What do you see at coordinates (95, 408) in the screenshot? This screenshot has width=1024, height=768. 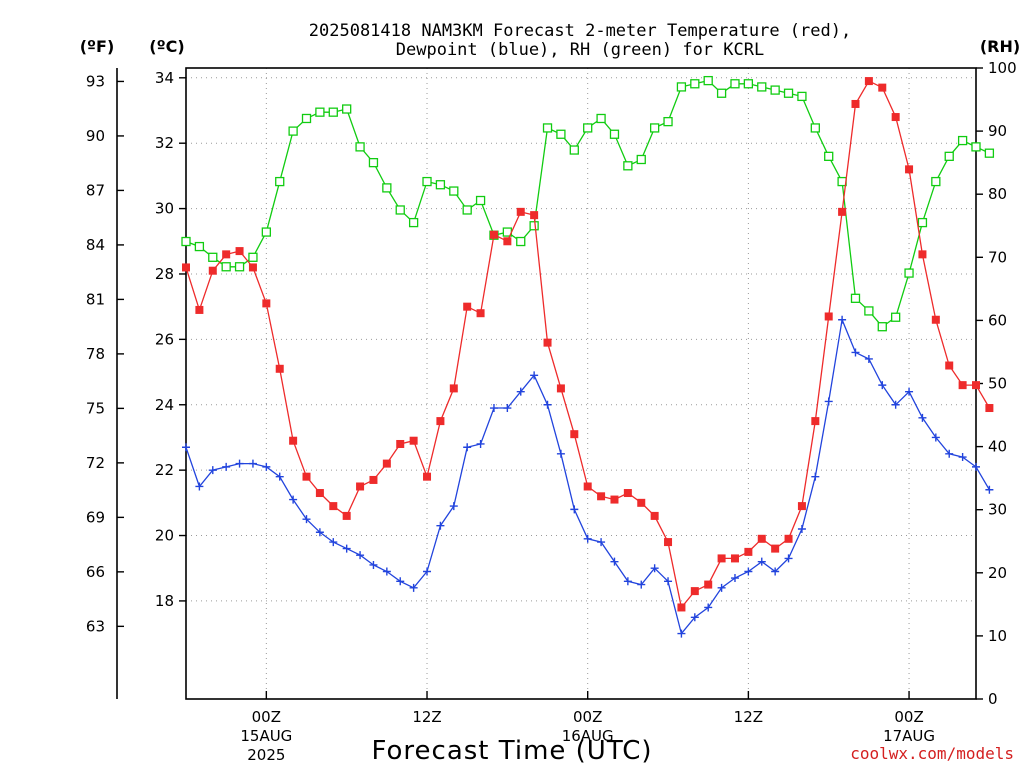 I see `tick-label-fahrenheit: 75` at bounding box center [95, 408].